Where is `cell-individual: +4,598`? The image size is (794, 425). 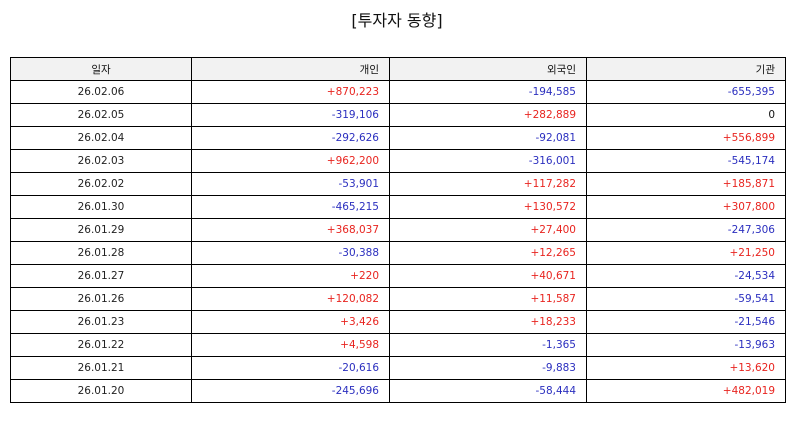 cell-individual: +4,598 is located at coordinates (290, 345).